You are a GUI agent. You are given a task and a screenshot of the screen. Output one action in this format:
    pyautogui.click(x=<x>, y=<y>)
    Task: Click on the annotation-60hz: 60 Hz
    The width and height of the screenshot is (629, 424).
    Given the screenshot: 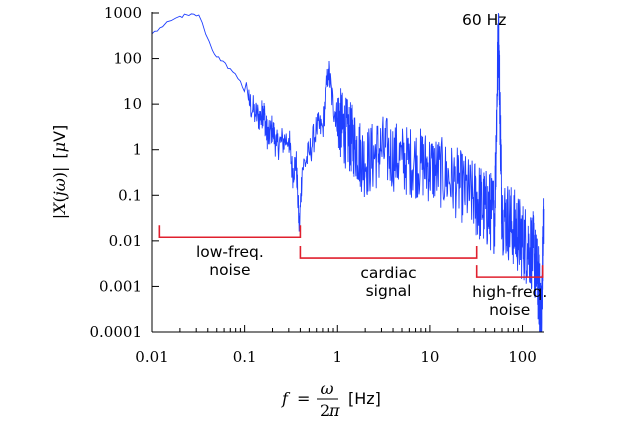 What is the action you would take?
    pyautogui.click(x=484, y=20)
    